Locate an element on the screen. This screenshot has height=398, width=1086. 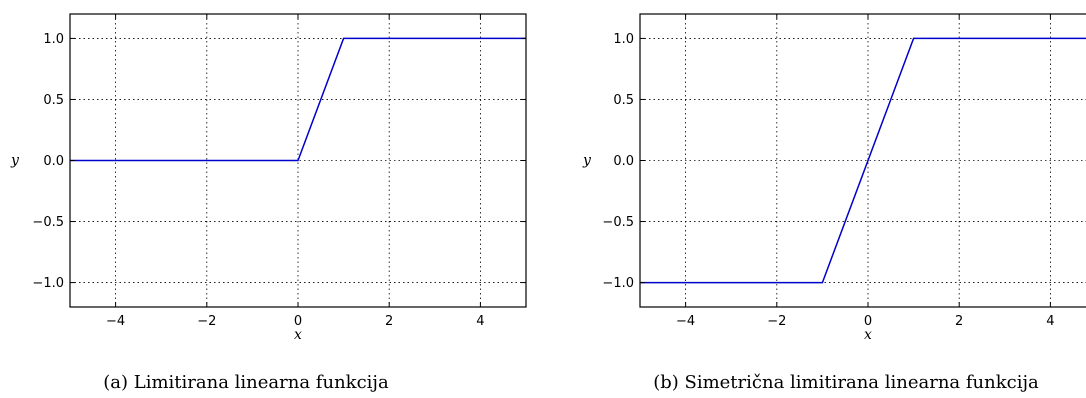
y-tick-label-a-1: 0.5 is located at coordinates (53, 100).